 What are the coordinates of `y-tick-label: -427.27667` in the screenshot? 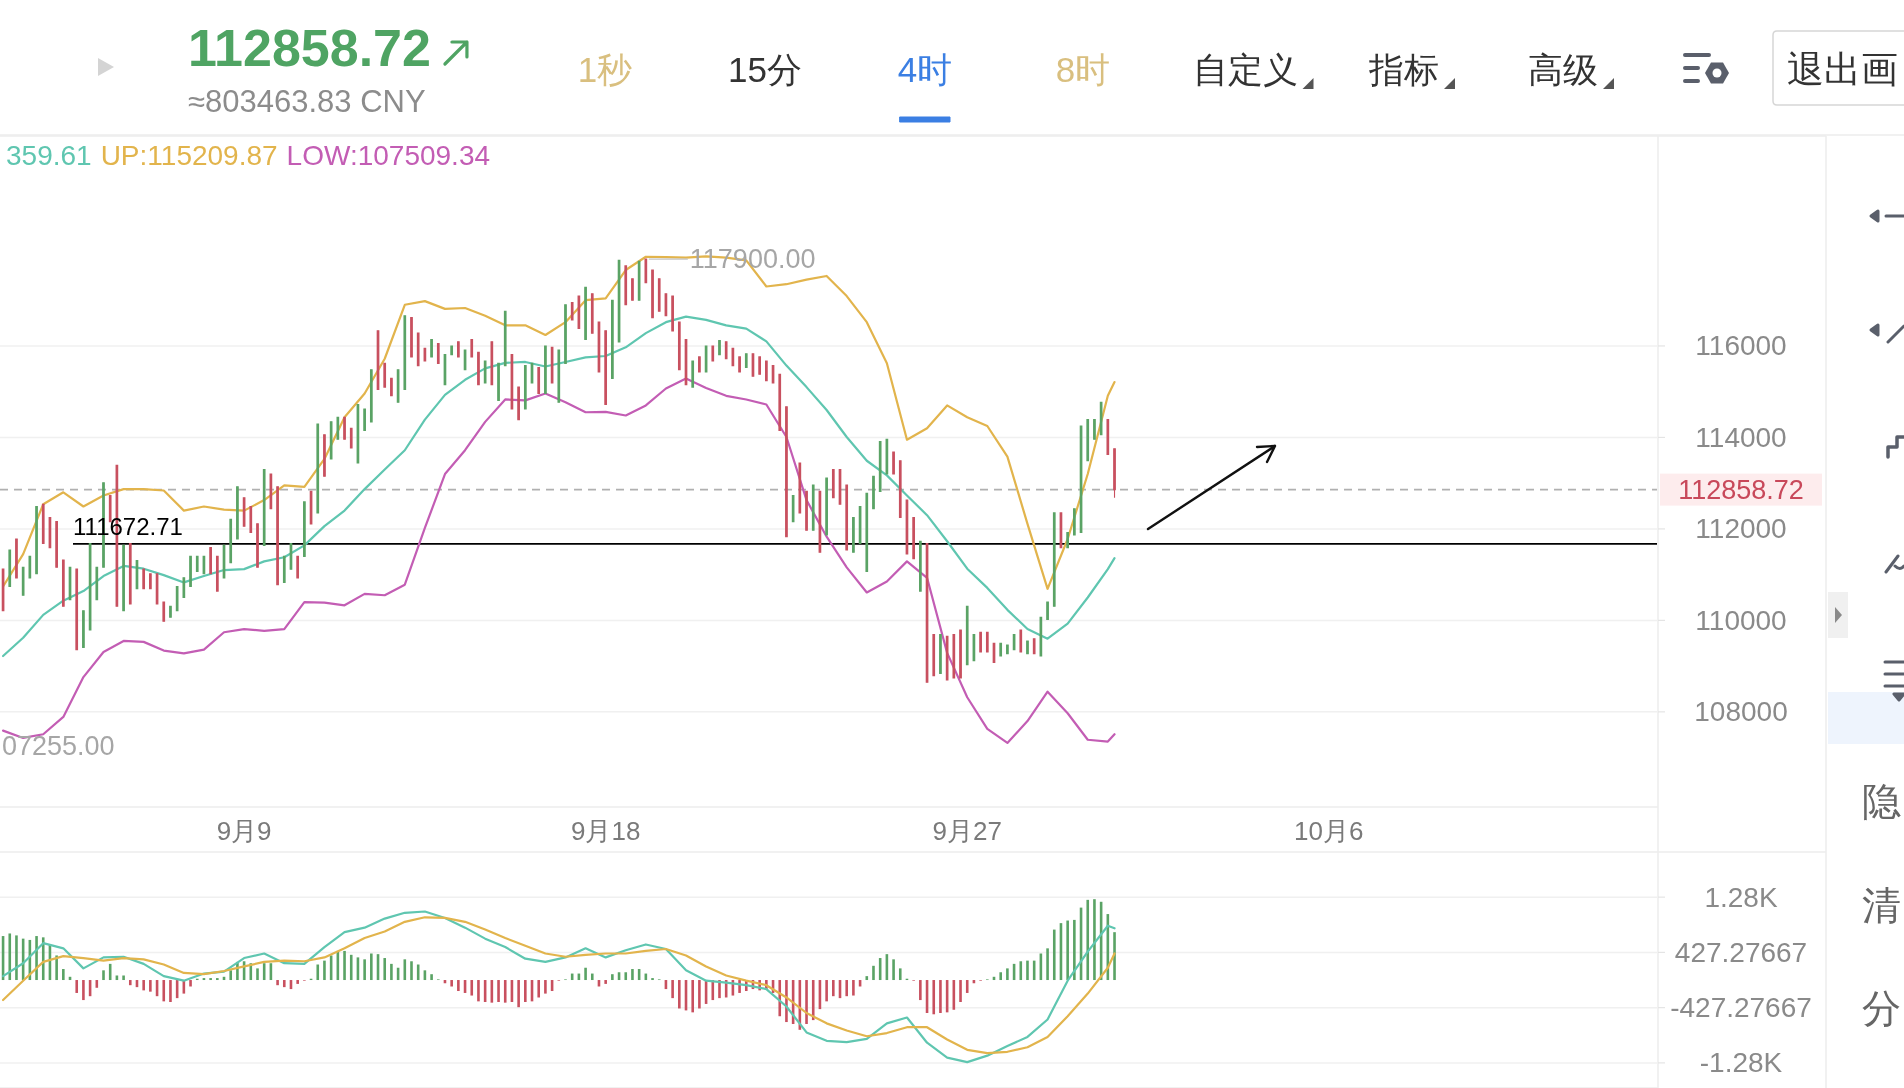 It's located at (1741, 1008).